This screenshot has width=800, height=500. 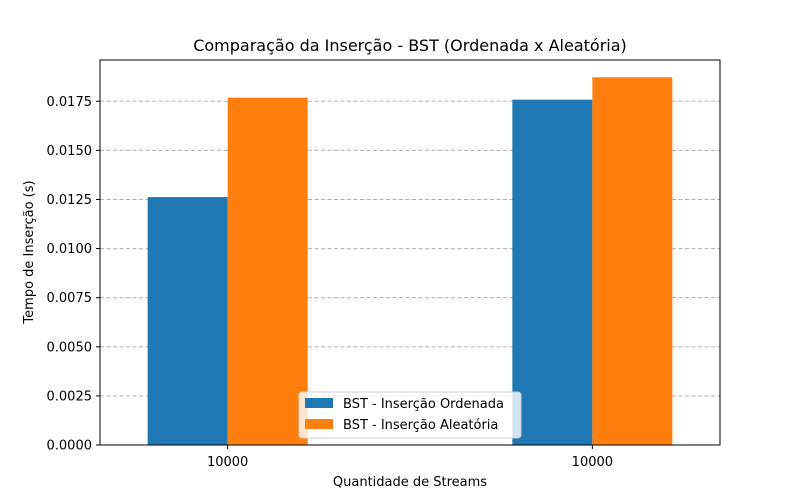 I want to click on x-axis-ticks: 10000 10000, so click(x=410, y=457).